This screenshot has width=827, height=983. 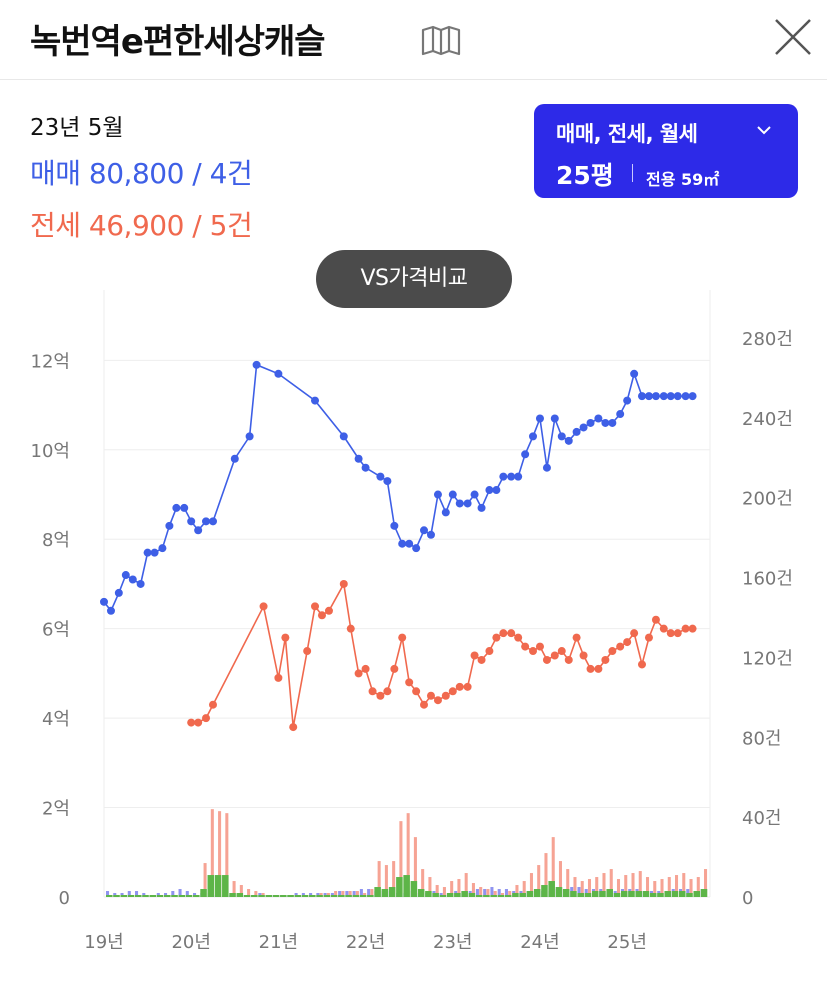 I want to click on vs-compare-button: VS가격비교, so click(x=414, y=279).